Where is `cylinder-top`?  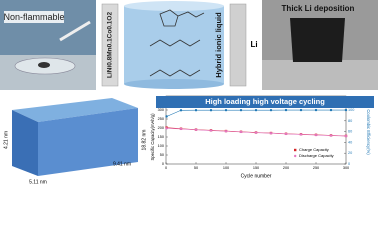
cylinder-top is located at coordinates (174, 6).